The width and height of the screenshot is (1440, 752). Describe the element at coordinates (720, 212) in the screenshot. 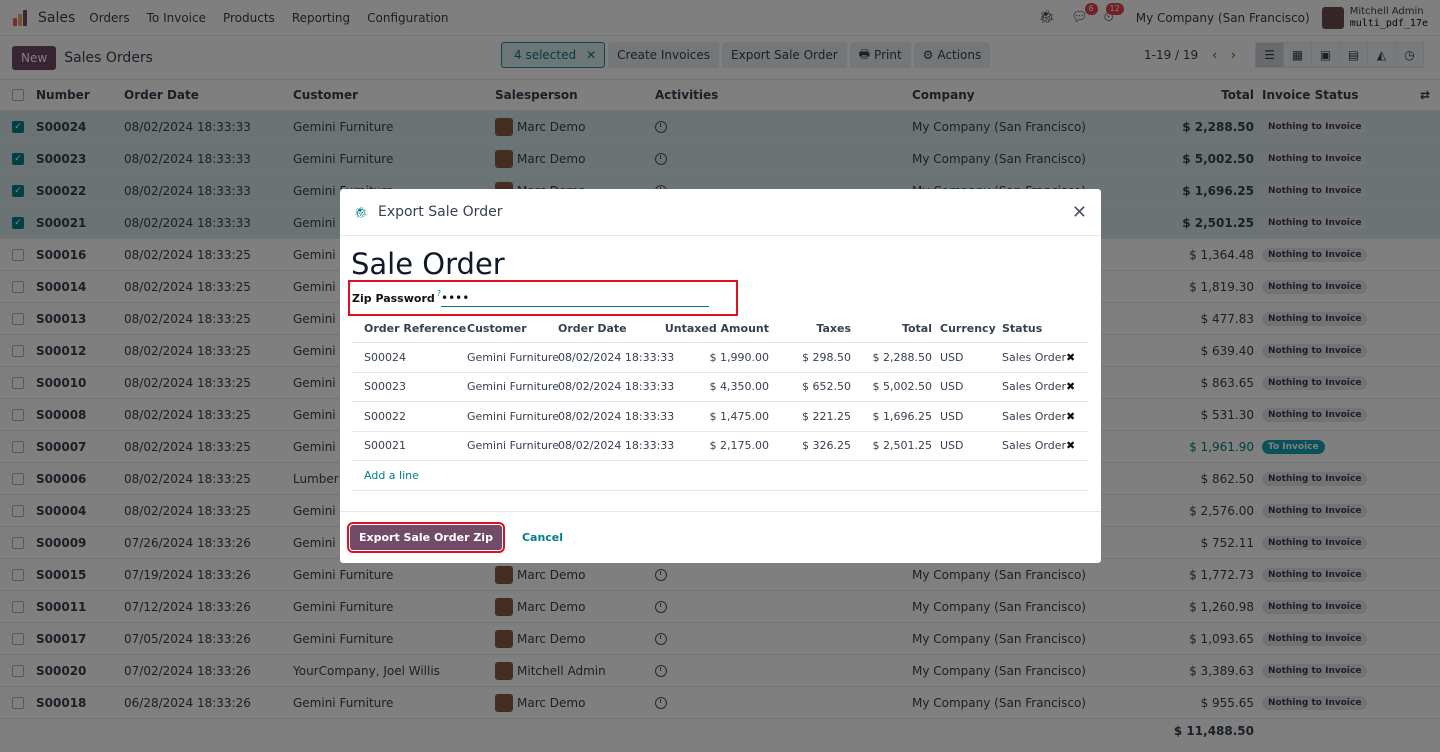

I see `modal-header: 🐞︎ Export Sale Order ✕` at that location.